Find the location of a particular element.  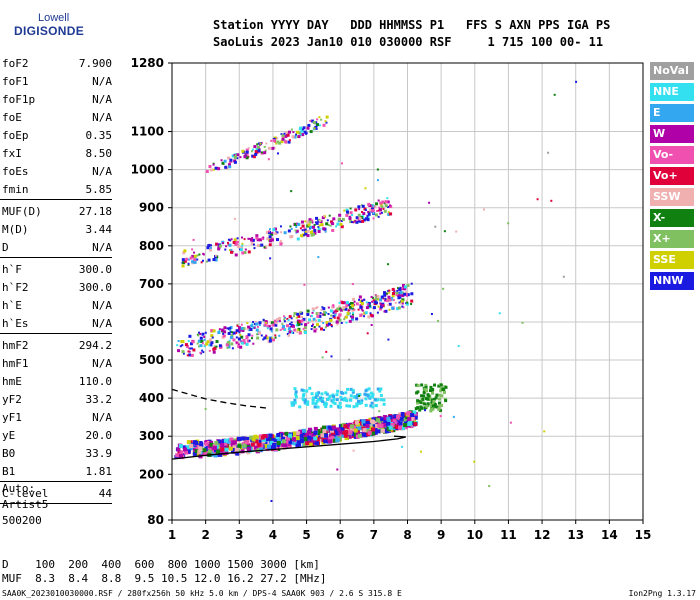

param-separator is located at coordinates (56, 503).